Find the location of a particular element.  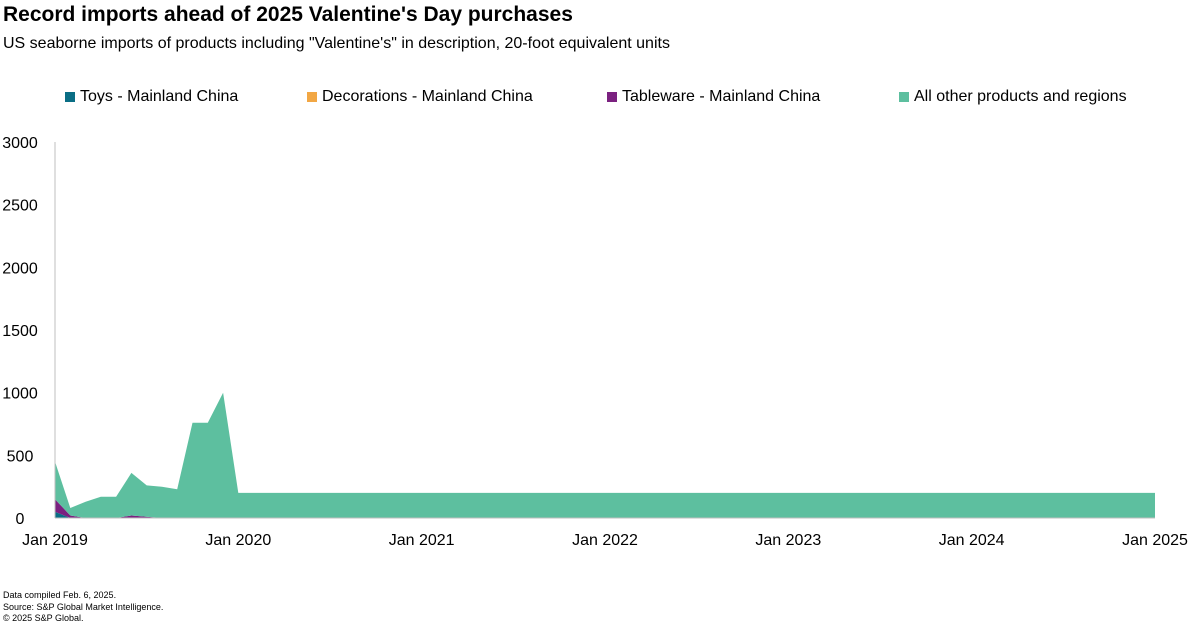

x-tick-label: Jan 2025 is located at coordinates (1155, 540).